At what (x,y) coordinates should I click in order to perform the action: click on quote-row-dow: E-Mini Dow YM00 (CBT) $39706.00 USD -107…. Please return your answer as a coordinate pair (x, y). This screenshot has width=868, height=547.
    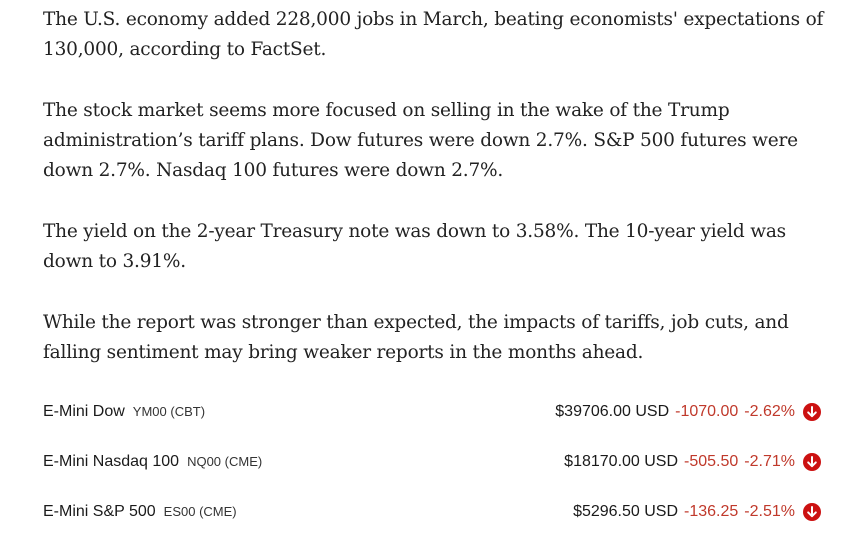
    Looking at the image, I should click on (432, 412).